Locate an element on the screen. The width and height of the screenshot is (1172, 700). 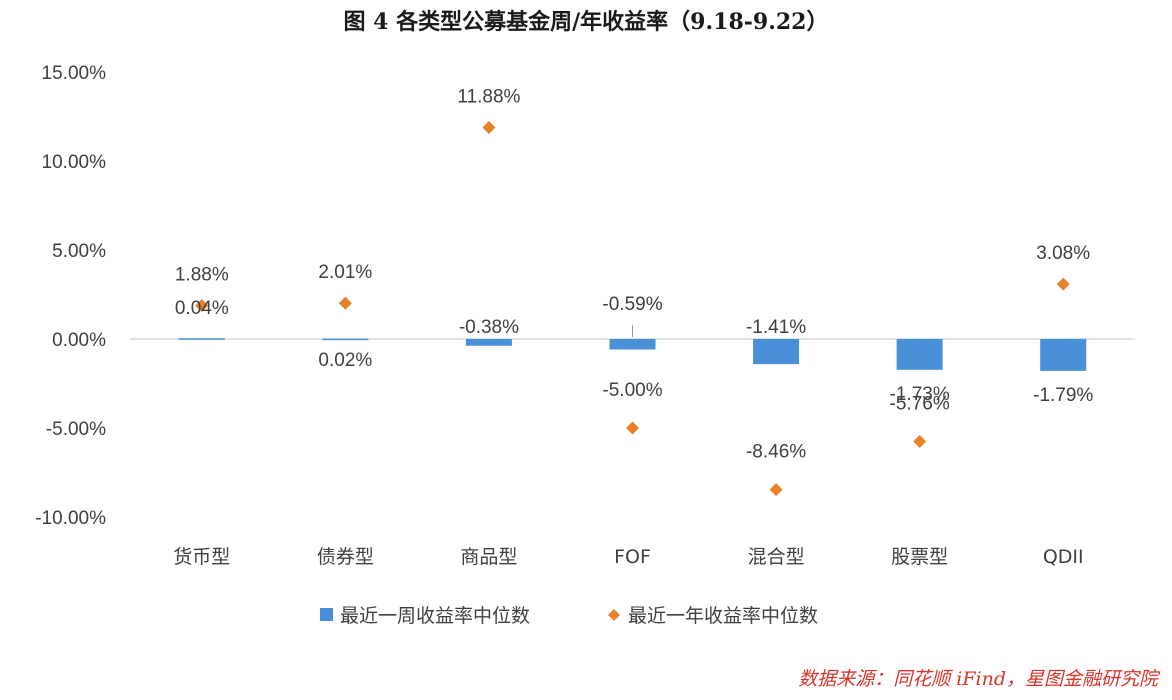
week-data-label: 0.04% is located at coordinates (202, 308).